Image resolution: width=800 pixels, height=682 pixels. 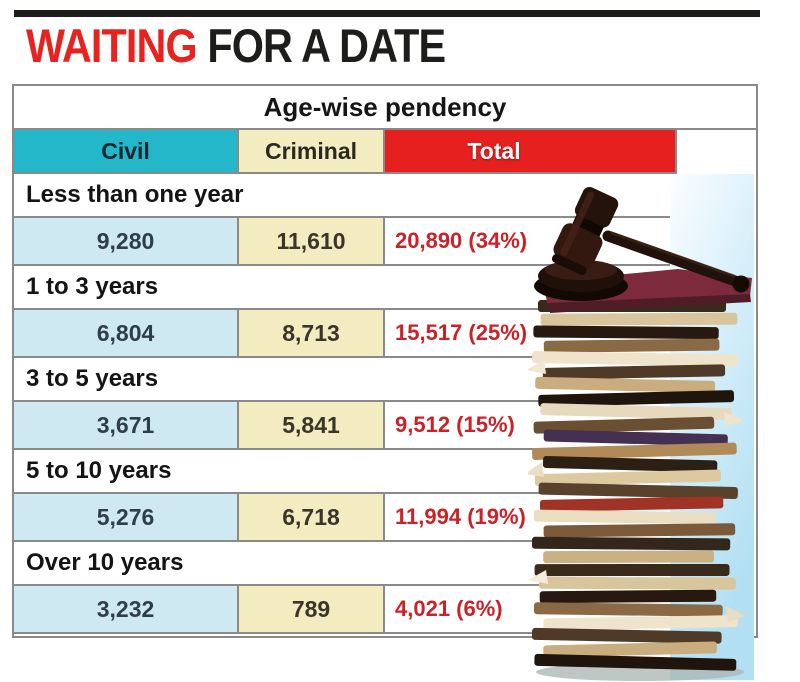 I want to click on total-value: 15,517 (25%), so click(x=531, y=334).